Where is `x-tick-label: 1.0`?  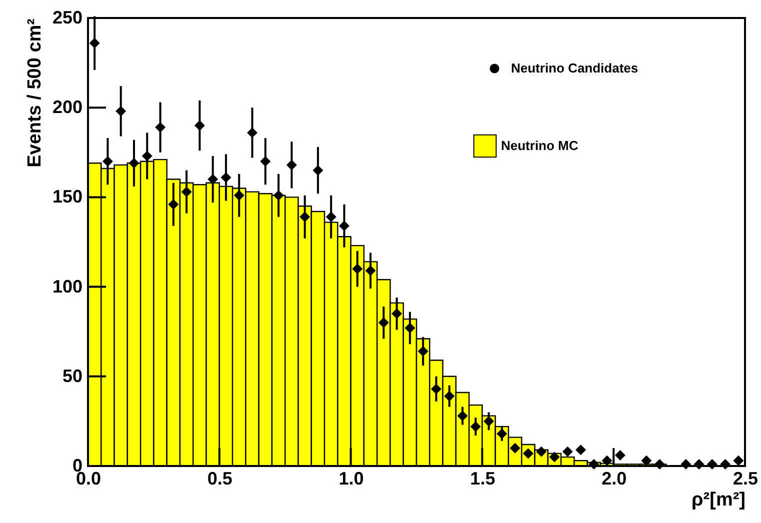
x-tick-label: 1.0 is located at coordinates (351, 478).